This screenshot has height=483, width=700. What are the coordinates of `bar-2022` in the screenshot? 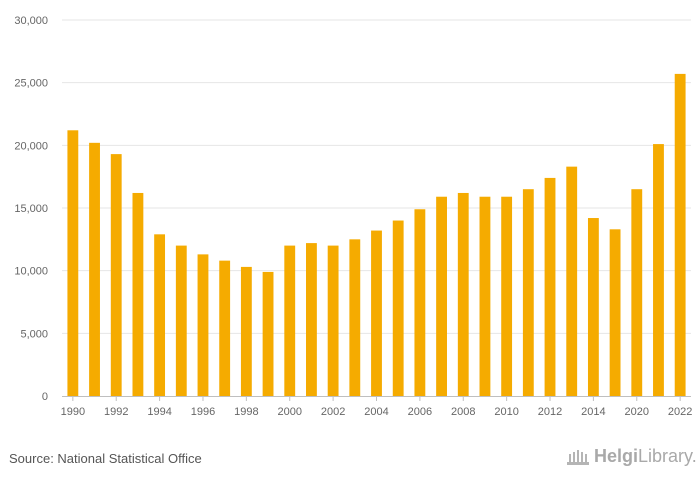 It's located at (680, 234).